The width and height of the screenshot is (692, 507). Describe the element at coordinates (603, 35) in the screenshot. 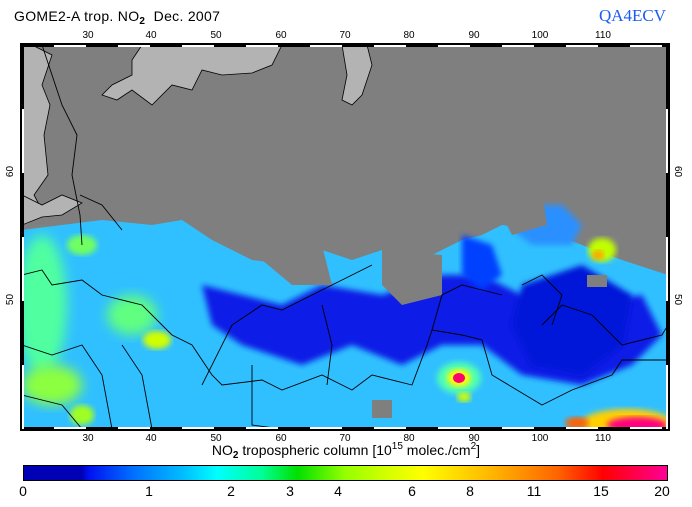

I see `lon-tick-top: 110` at that location.